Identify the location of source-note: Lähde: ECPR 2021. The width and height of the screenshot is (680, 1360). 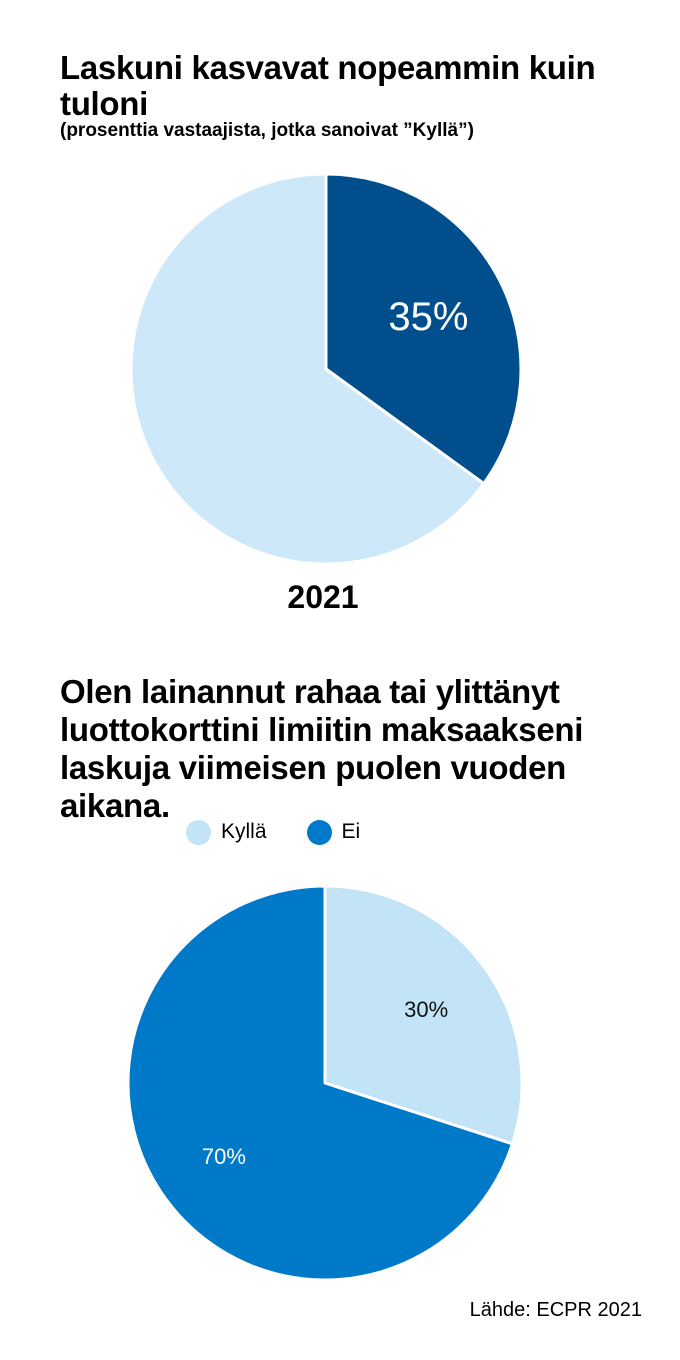
(555, 1310).